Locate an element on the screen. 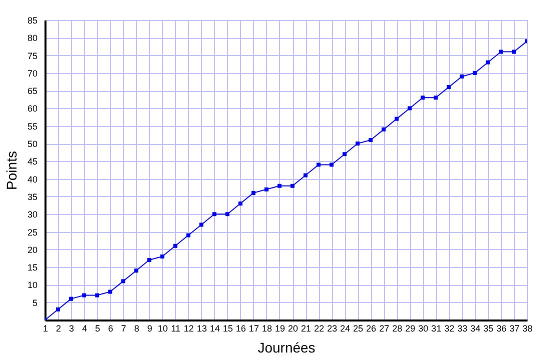 This screenshot has width=535, height=360. y-tick-label: 60 is located at coordinates (32, 109).